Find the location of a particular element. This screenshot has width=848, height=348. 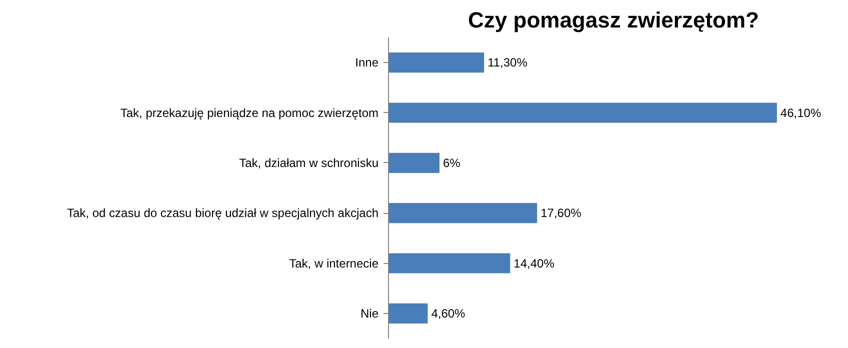

chart-title: Czy pomagasz zwierzętom? is located at coordinates (613, 20).